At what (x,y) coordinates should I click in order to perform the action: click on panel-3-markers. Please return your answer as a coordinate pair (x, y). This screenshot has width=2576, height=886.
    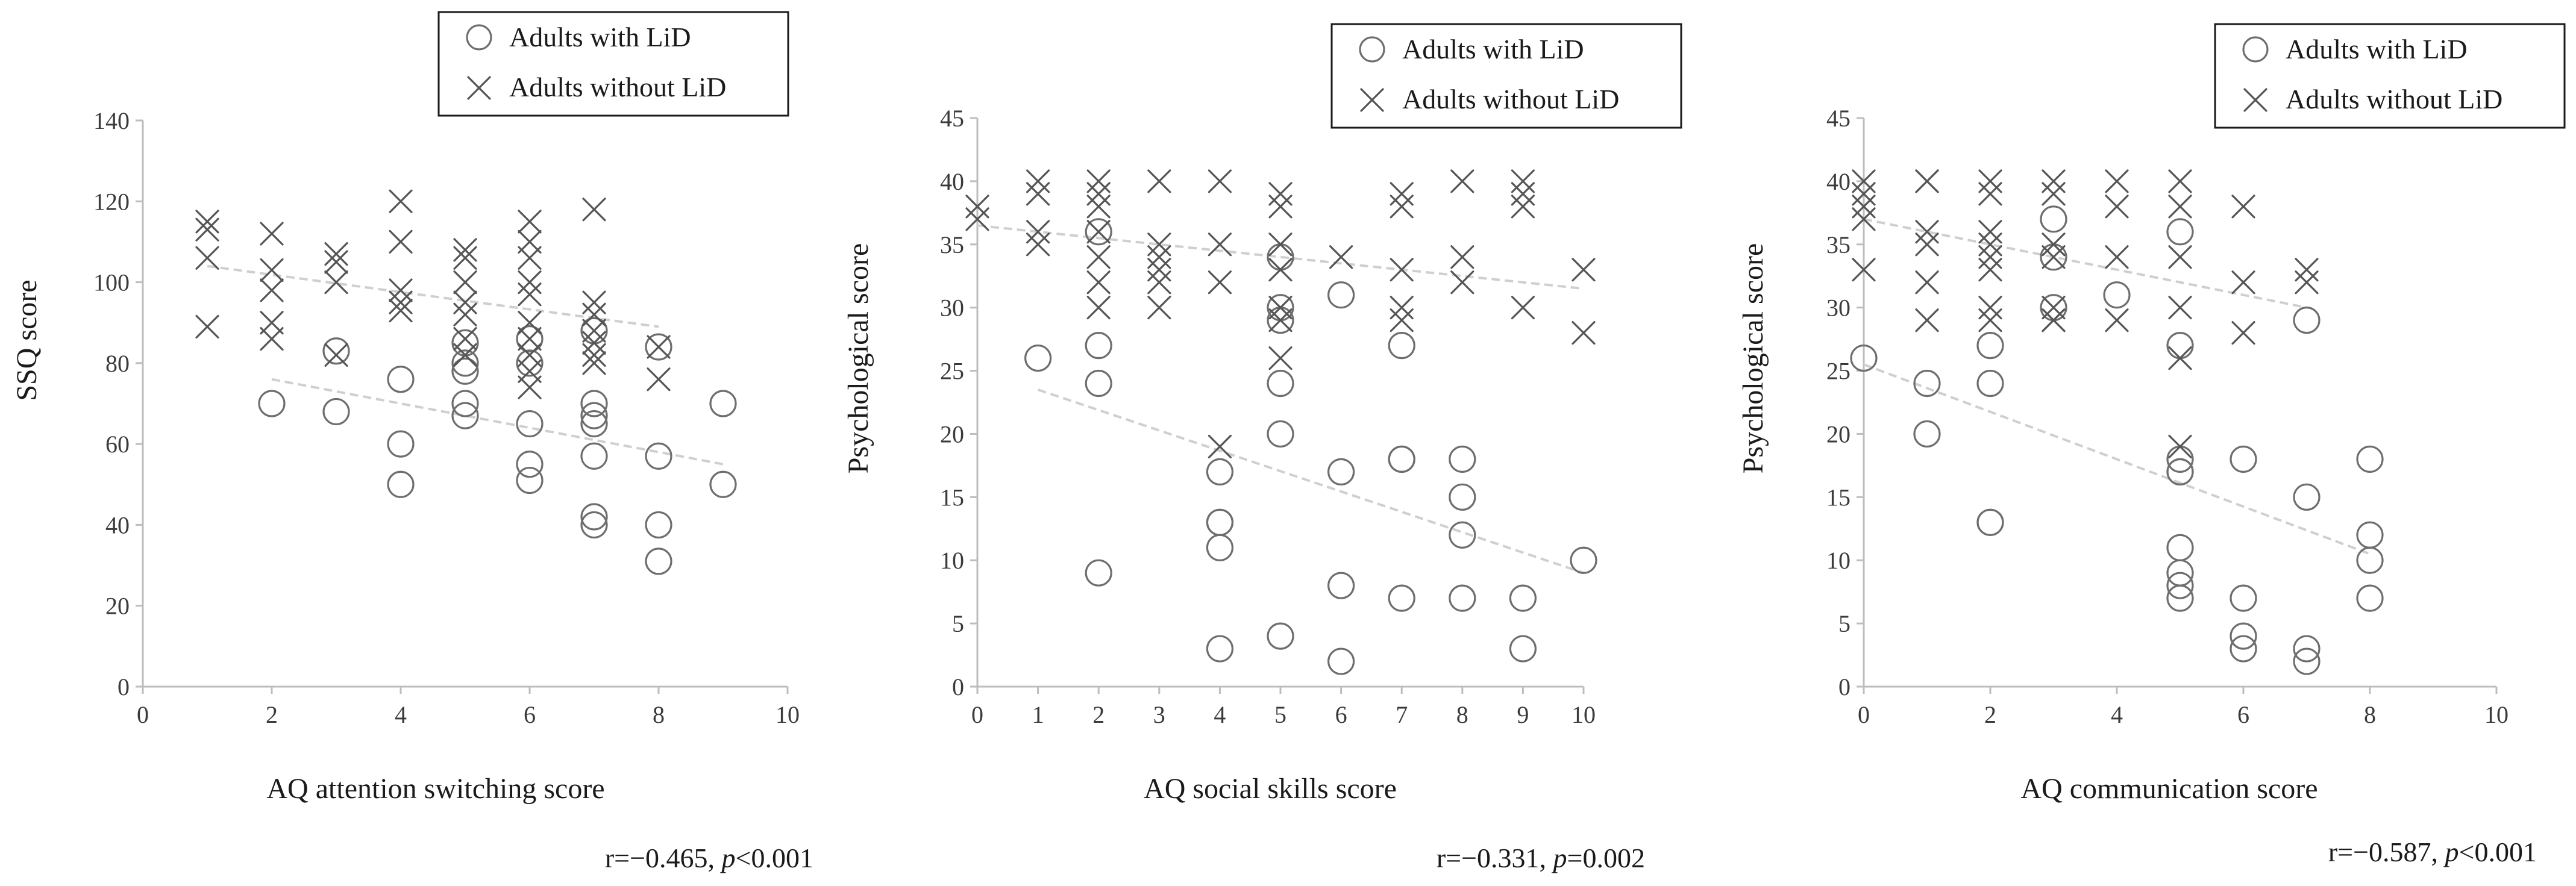
    Looking at the image, I should click on (2117, 422).